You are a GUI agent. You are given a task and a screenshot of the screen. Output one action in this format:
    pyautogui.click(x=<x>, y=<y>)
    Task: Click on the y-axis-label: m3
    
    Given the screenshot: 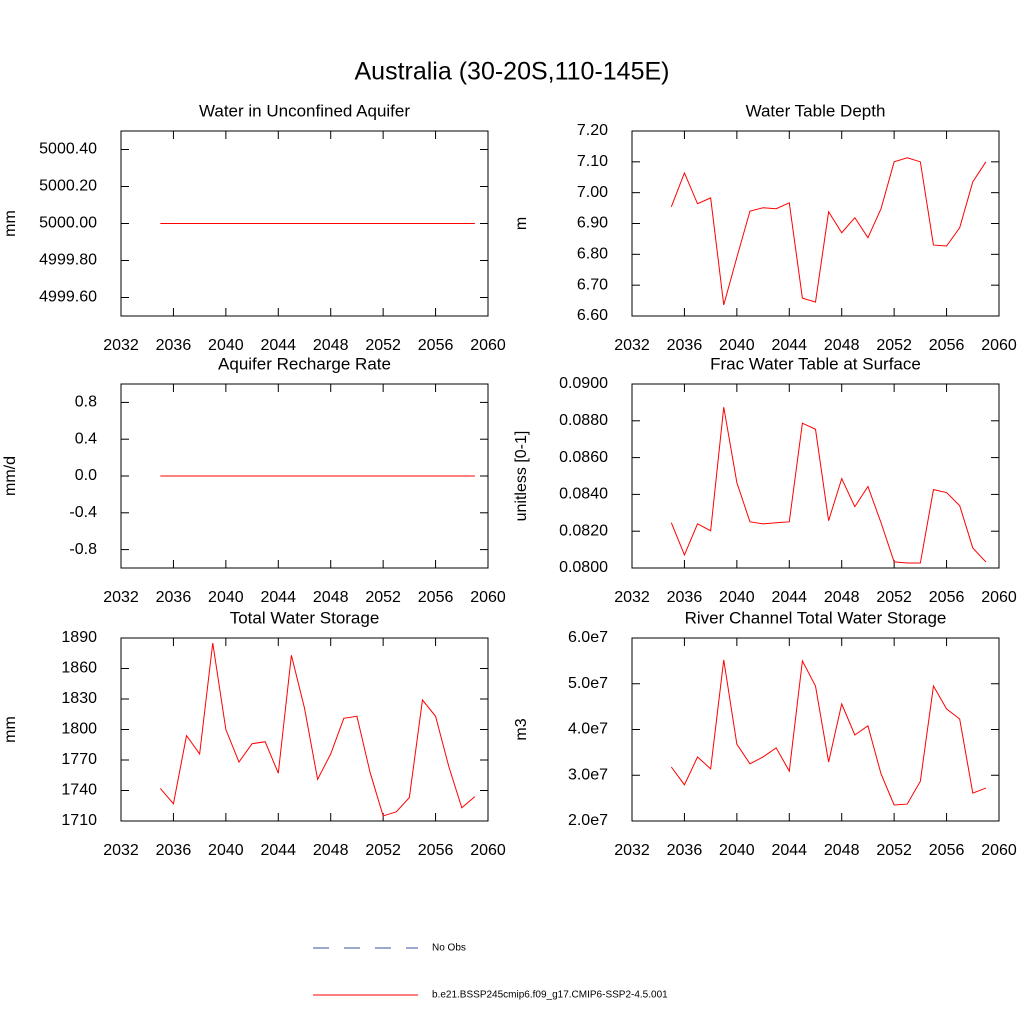 What is the action you would take?
    pyautogui.click(x=521, y=729)
    